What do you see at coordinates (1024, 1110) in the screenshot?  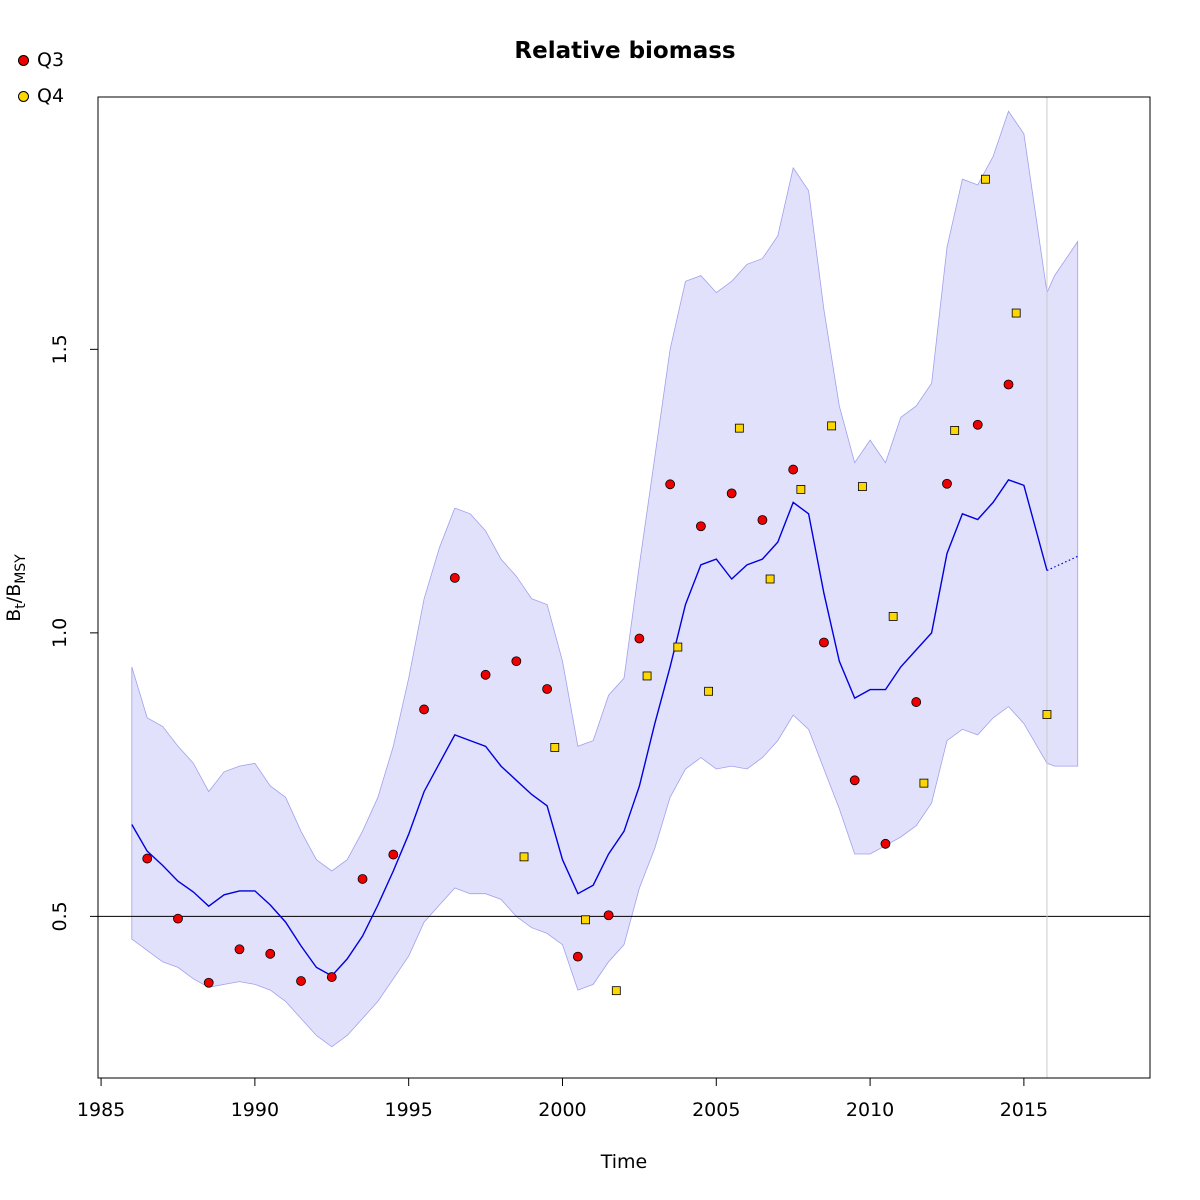 I see `x-tick-label: 2015` at bounding box center [1024, 1110].